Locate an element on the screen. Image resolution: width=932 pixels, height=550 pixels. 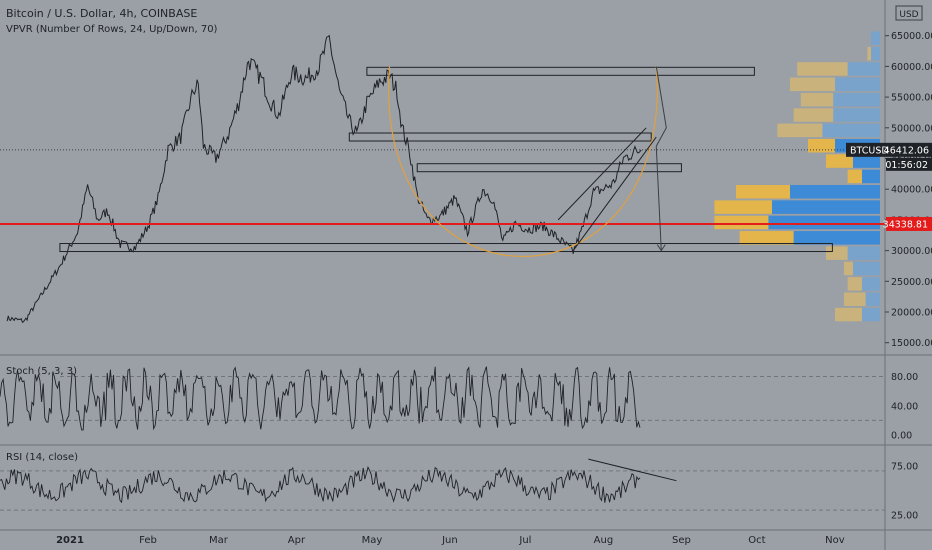
currency-badge: USD is located at coordinates (909, 13).